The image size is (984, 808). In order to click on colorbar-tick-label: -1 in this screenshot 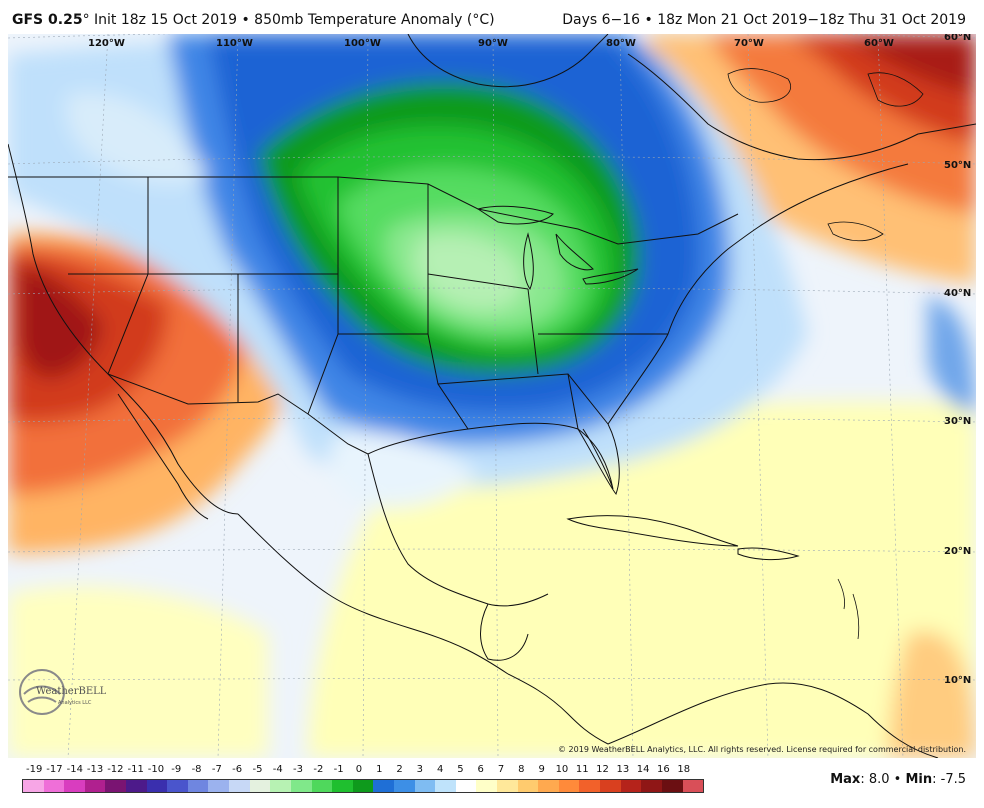, I will do `click(338, 769)`.